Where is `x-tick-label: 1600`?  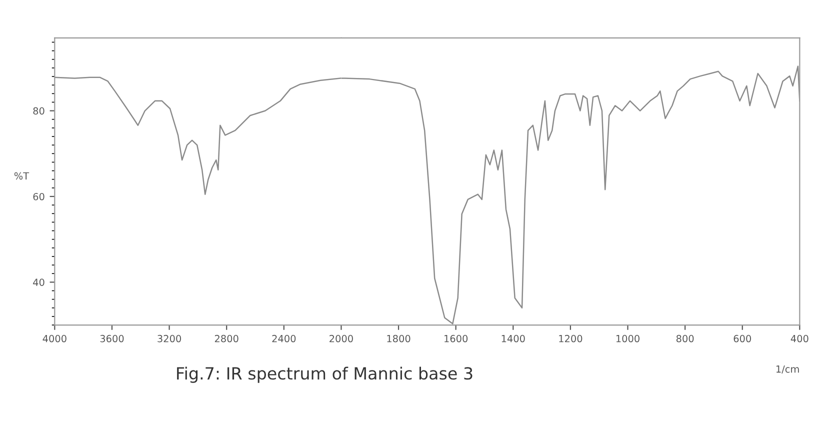
x-tick-label: 1600 is located at coordinates (456, 338).